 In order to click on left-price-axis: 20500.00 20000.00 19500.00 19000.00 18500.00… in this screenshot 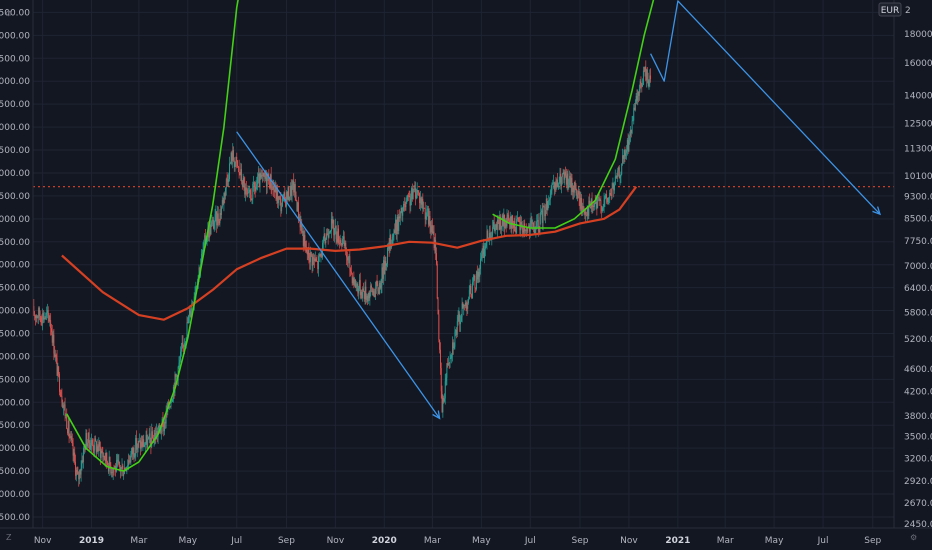, I will do `click(15, 265)`.